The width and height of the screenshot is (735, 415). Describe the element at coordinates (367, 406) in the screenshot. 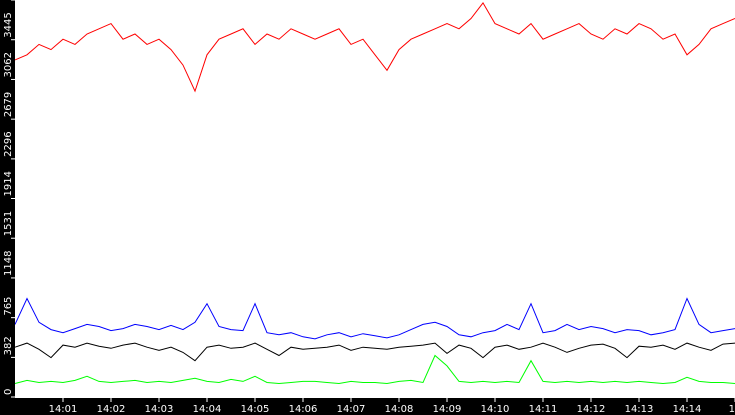

I see `x-axis-strip` at that location.